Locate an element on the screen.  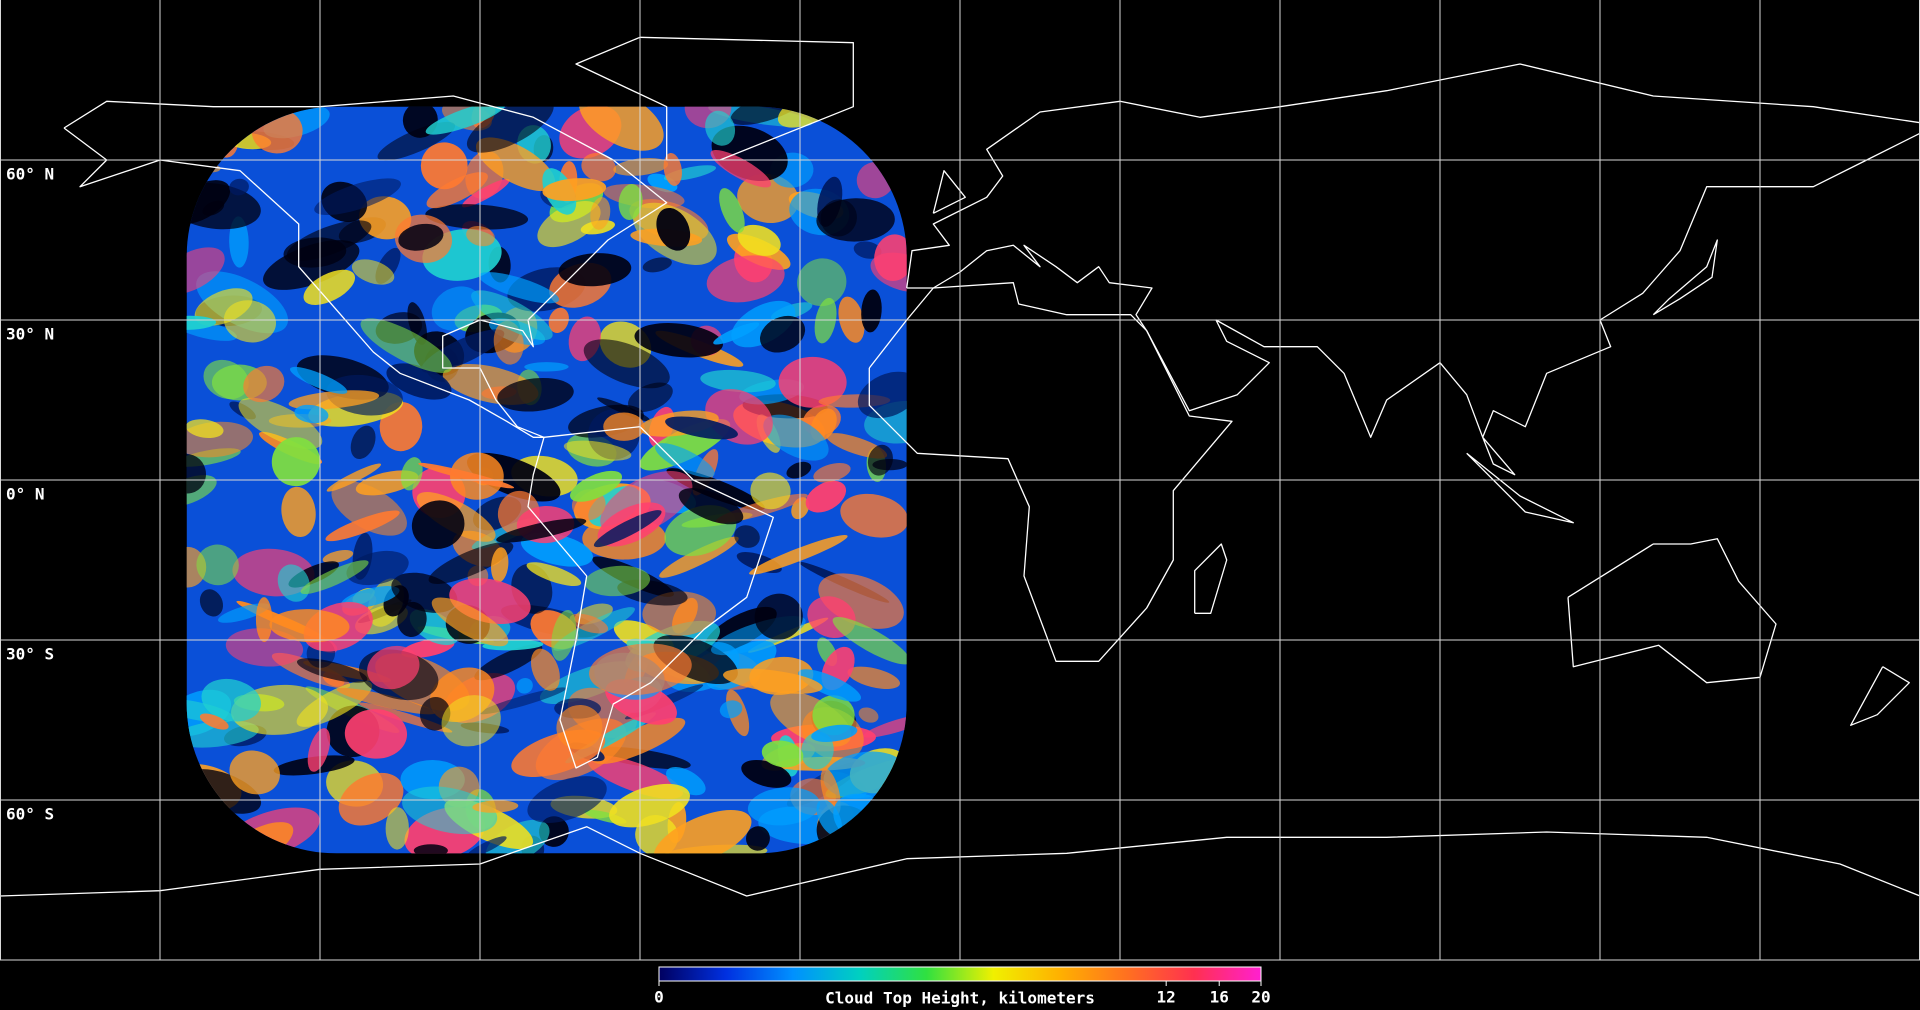
latitude-label: 30° N is located at coordinates (30, 334).